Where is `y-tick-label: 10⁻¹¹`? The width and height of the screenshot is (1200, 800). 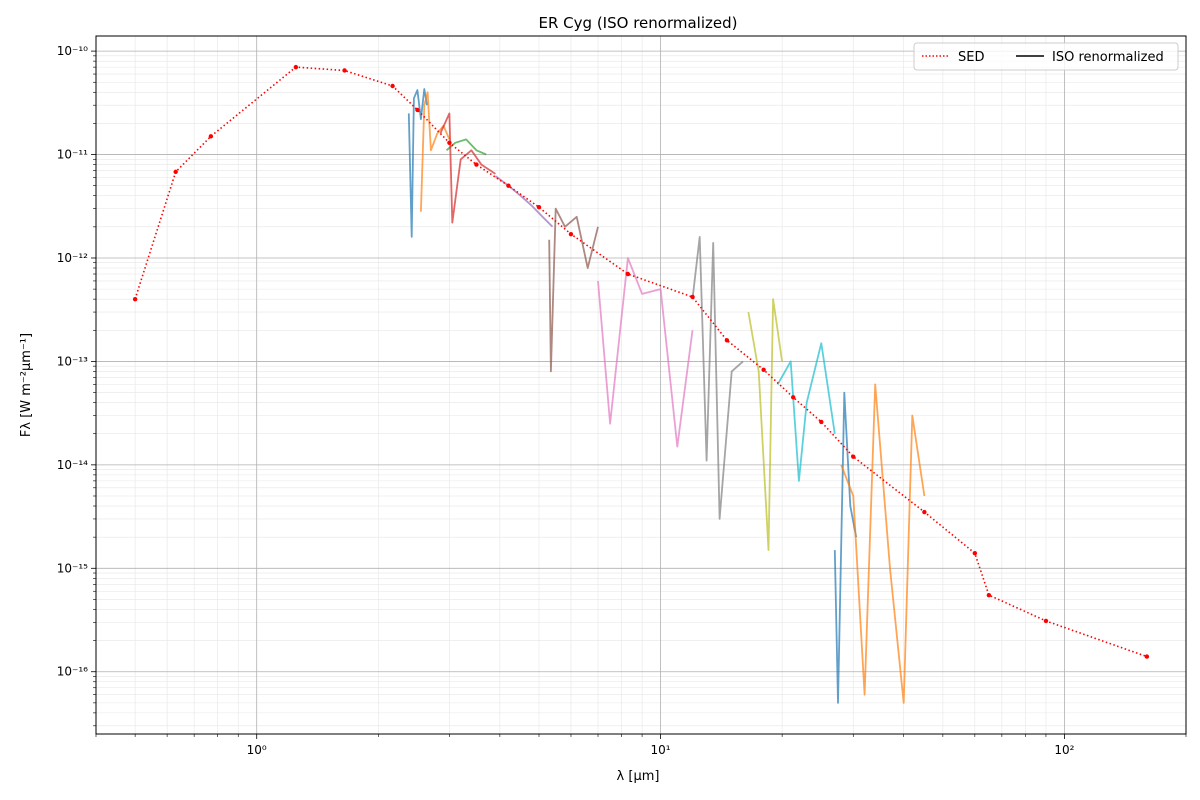 y-tick-label: 10⁻¹¹ is located at coordinates (72, 155).